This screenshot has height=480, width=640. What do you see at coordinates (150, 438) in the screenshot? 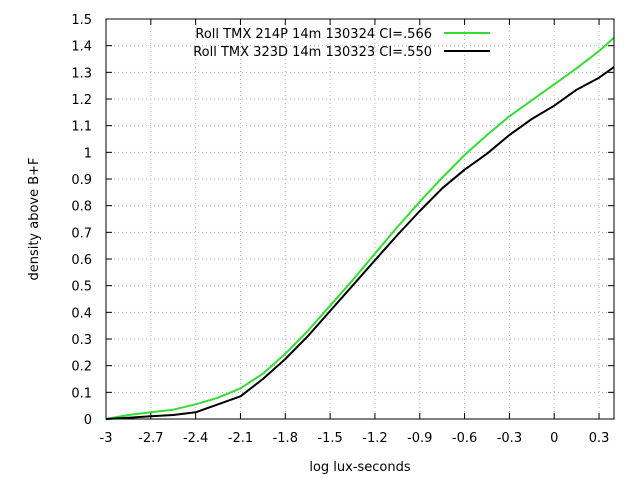
I see `x-tick-label: -2.7` at bounding box center [150, 438].